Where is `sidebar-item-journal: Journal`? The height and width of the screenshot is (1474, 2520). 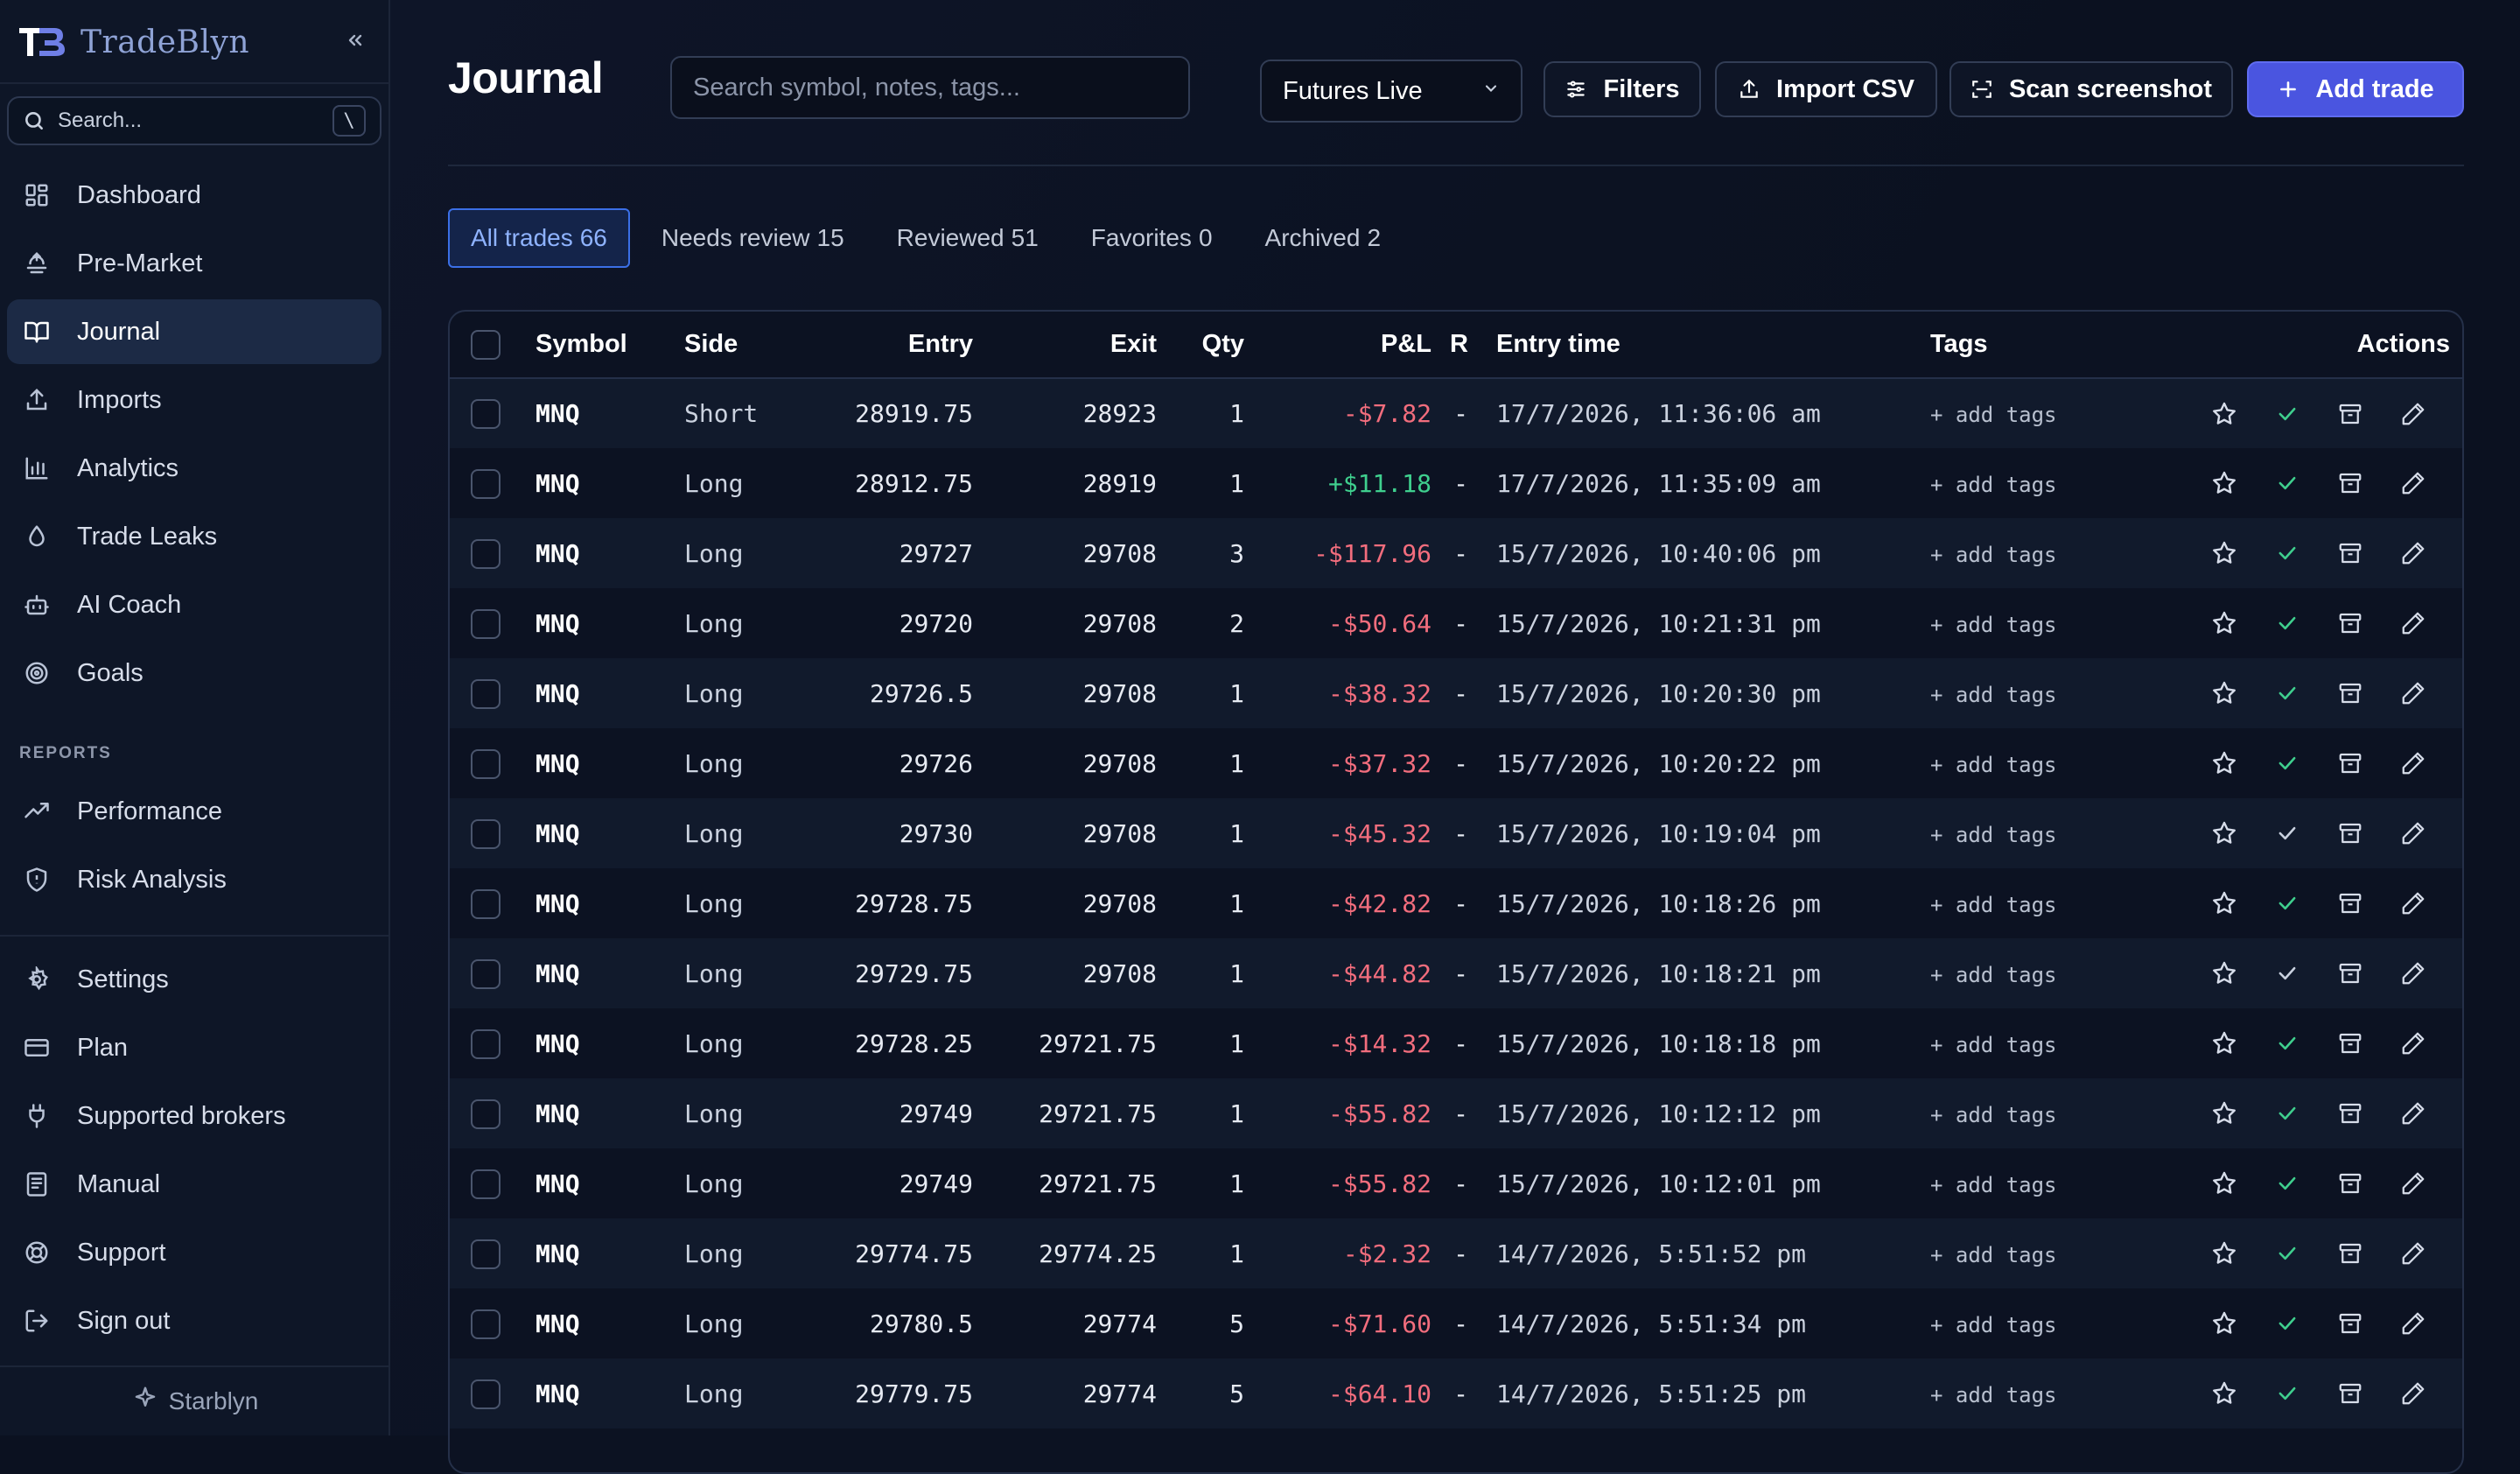
sidebar-item-journal: Journal is located at coordinates (194, 331).